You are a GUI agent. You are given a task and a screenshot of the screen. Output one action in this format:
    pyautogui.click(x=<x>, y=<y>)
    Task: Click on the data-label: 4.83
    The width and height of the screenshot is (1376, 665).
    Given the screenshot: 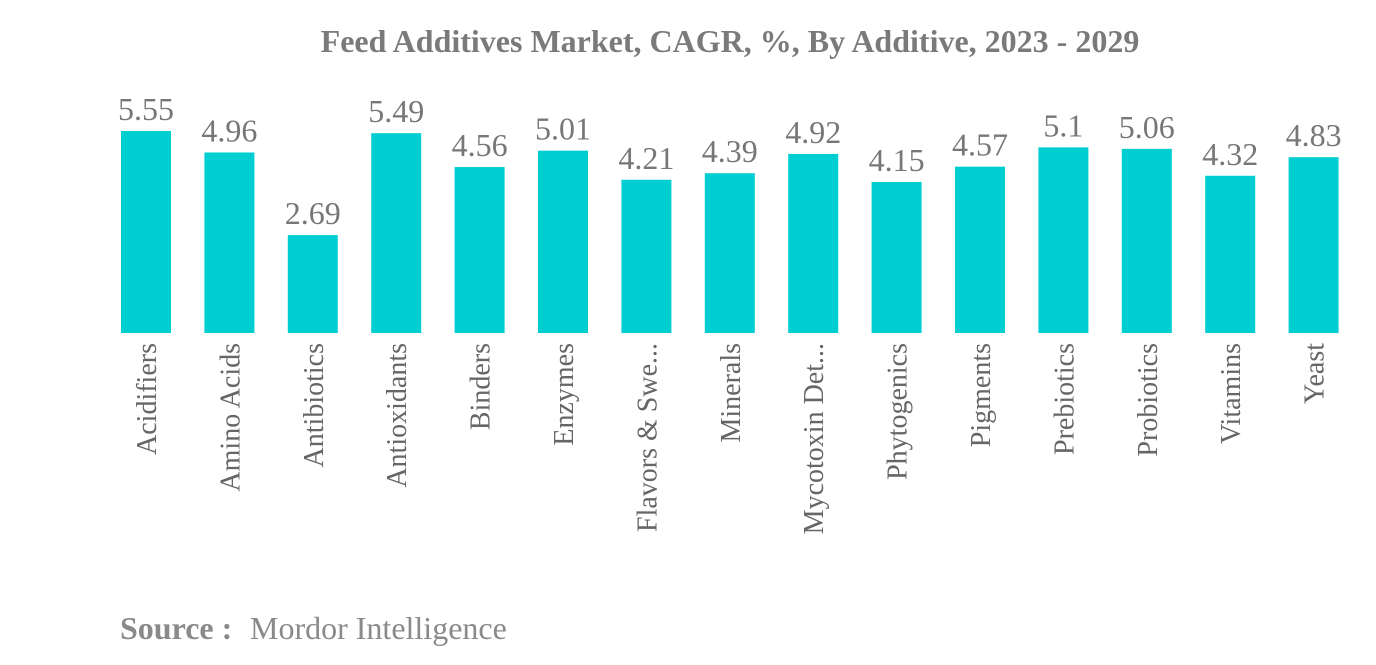 What is the action you would take?
    pyautogui.click(x=1314, y=135)
    